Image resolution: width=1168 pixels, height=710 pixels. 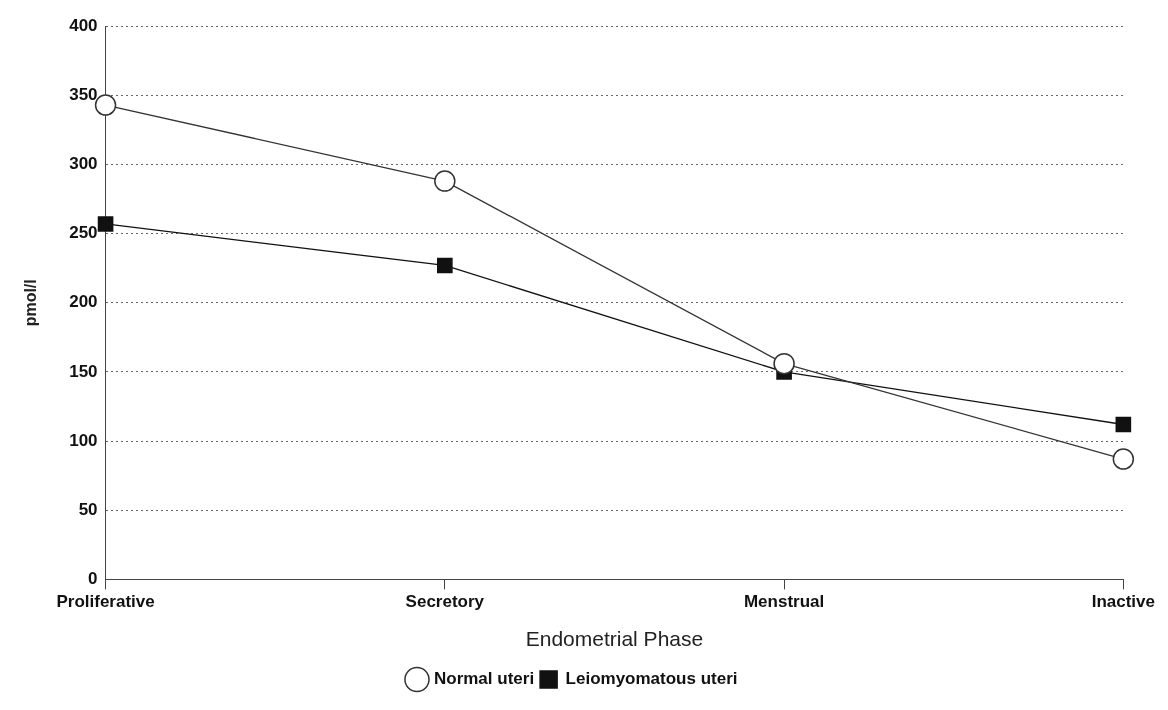 What do you see at coordinates (93, 579) in the screenshot?
I see `y-tick-label: 0` at bounding box center [93, 579].